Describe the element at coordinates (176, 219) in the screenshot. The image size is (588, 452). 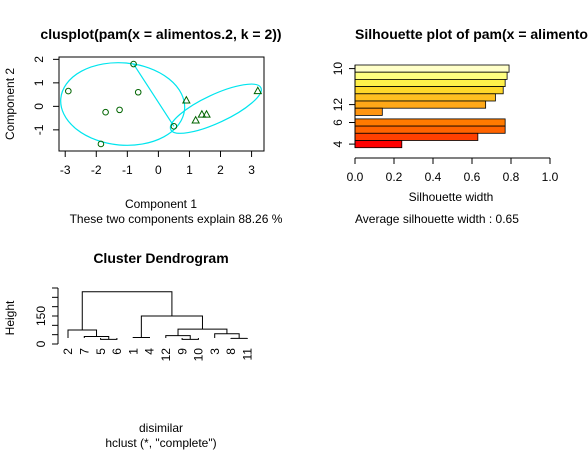
I see `clusplot-subtitle: These two components explain 88.26 %` at that location.